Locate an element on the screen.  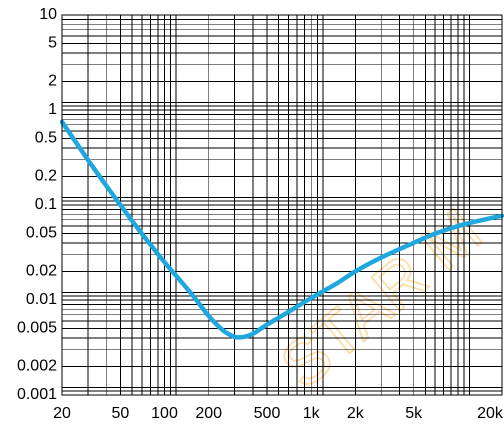
y-tick-label: 10 is located at coordinates (48, 14).